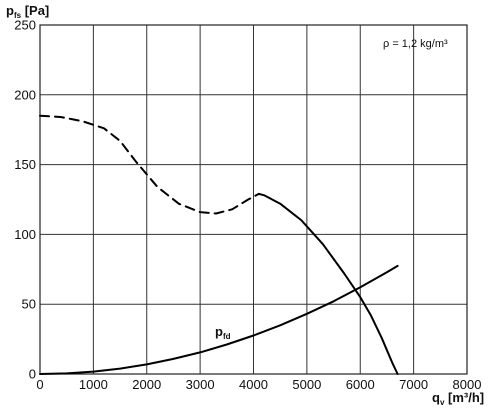 This screenshot has width=500, height=409. What do you see at coordinates (25, 234) in the screenshot?
I see `y-tick-label-100: 100` at bounding box center [25, 234].